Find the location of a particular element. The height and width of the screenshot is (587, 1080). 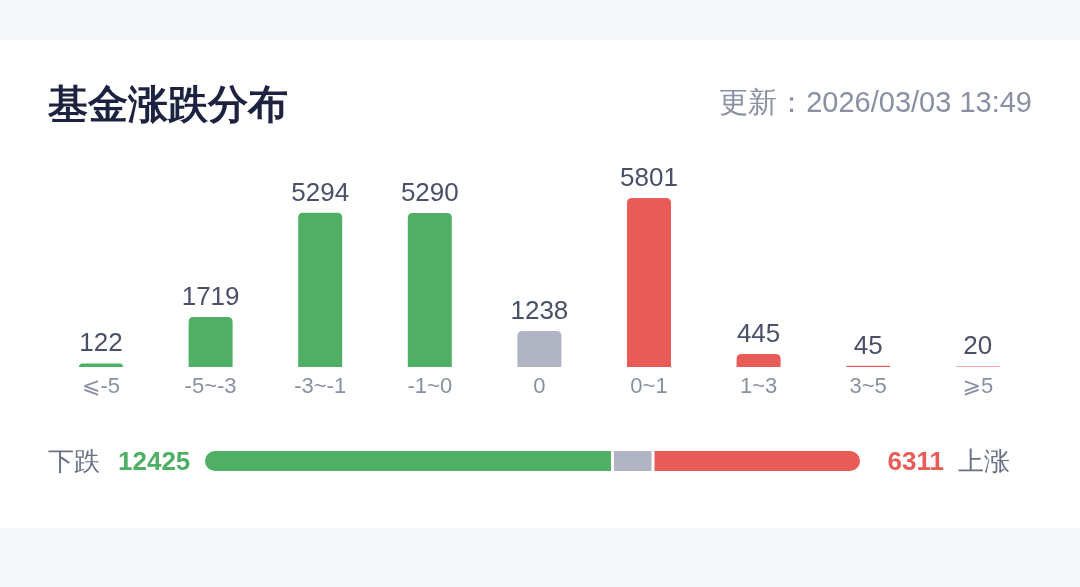

x-tick-label: -1~0 is located at coordinates (430, 385).